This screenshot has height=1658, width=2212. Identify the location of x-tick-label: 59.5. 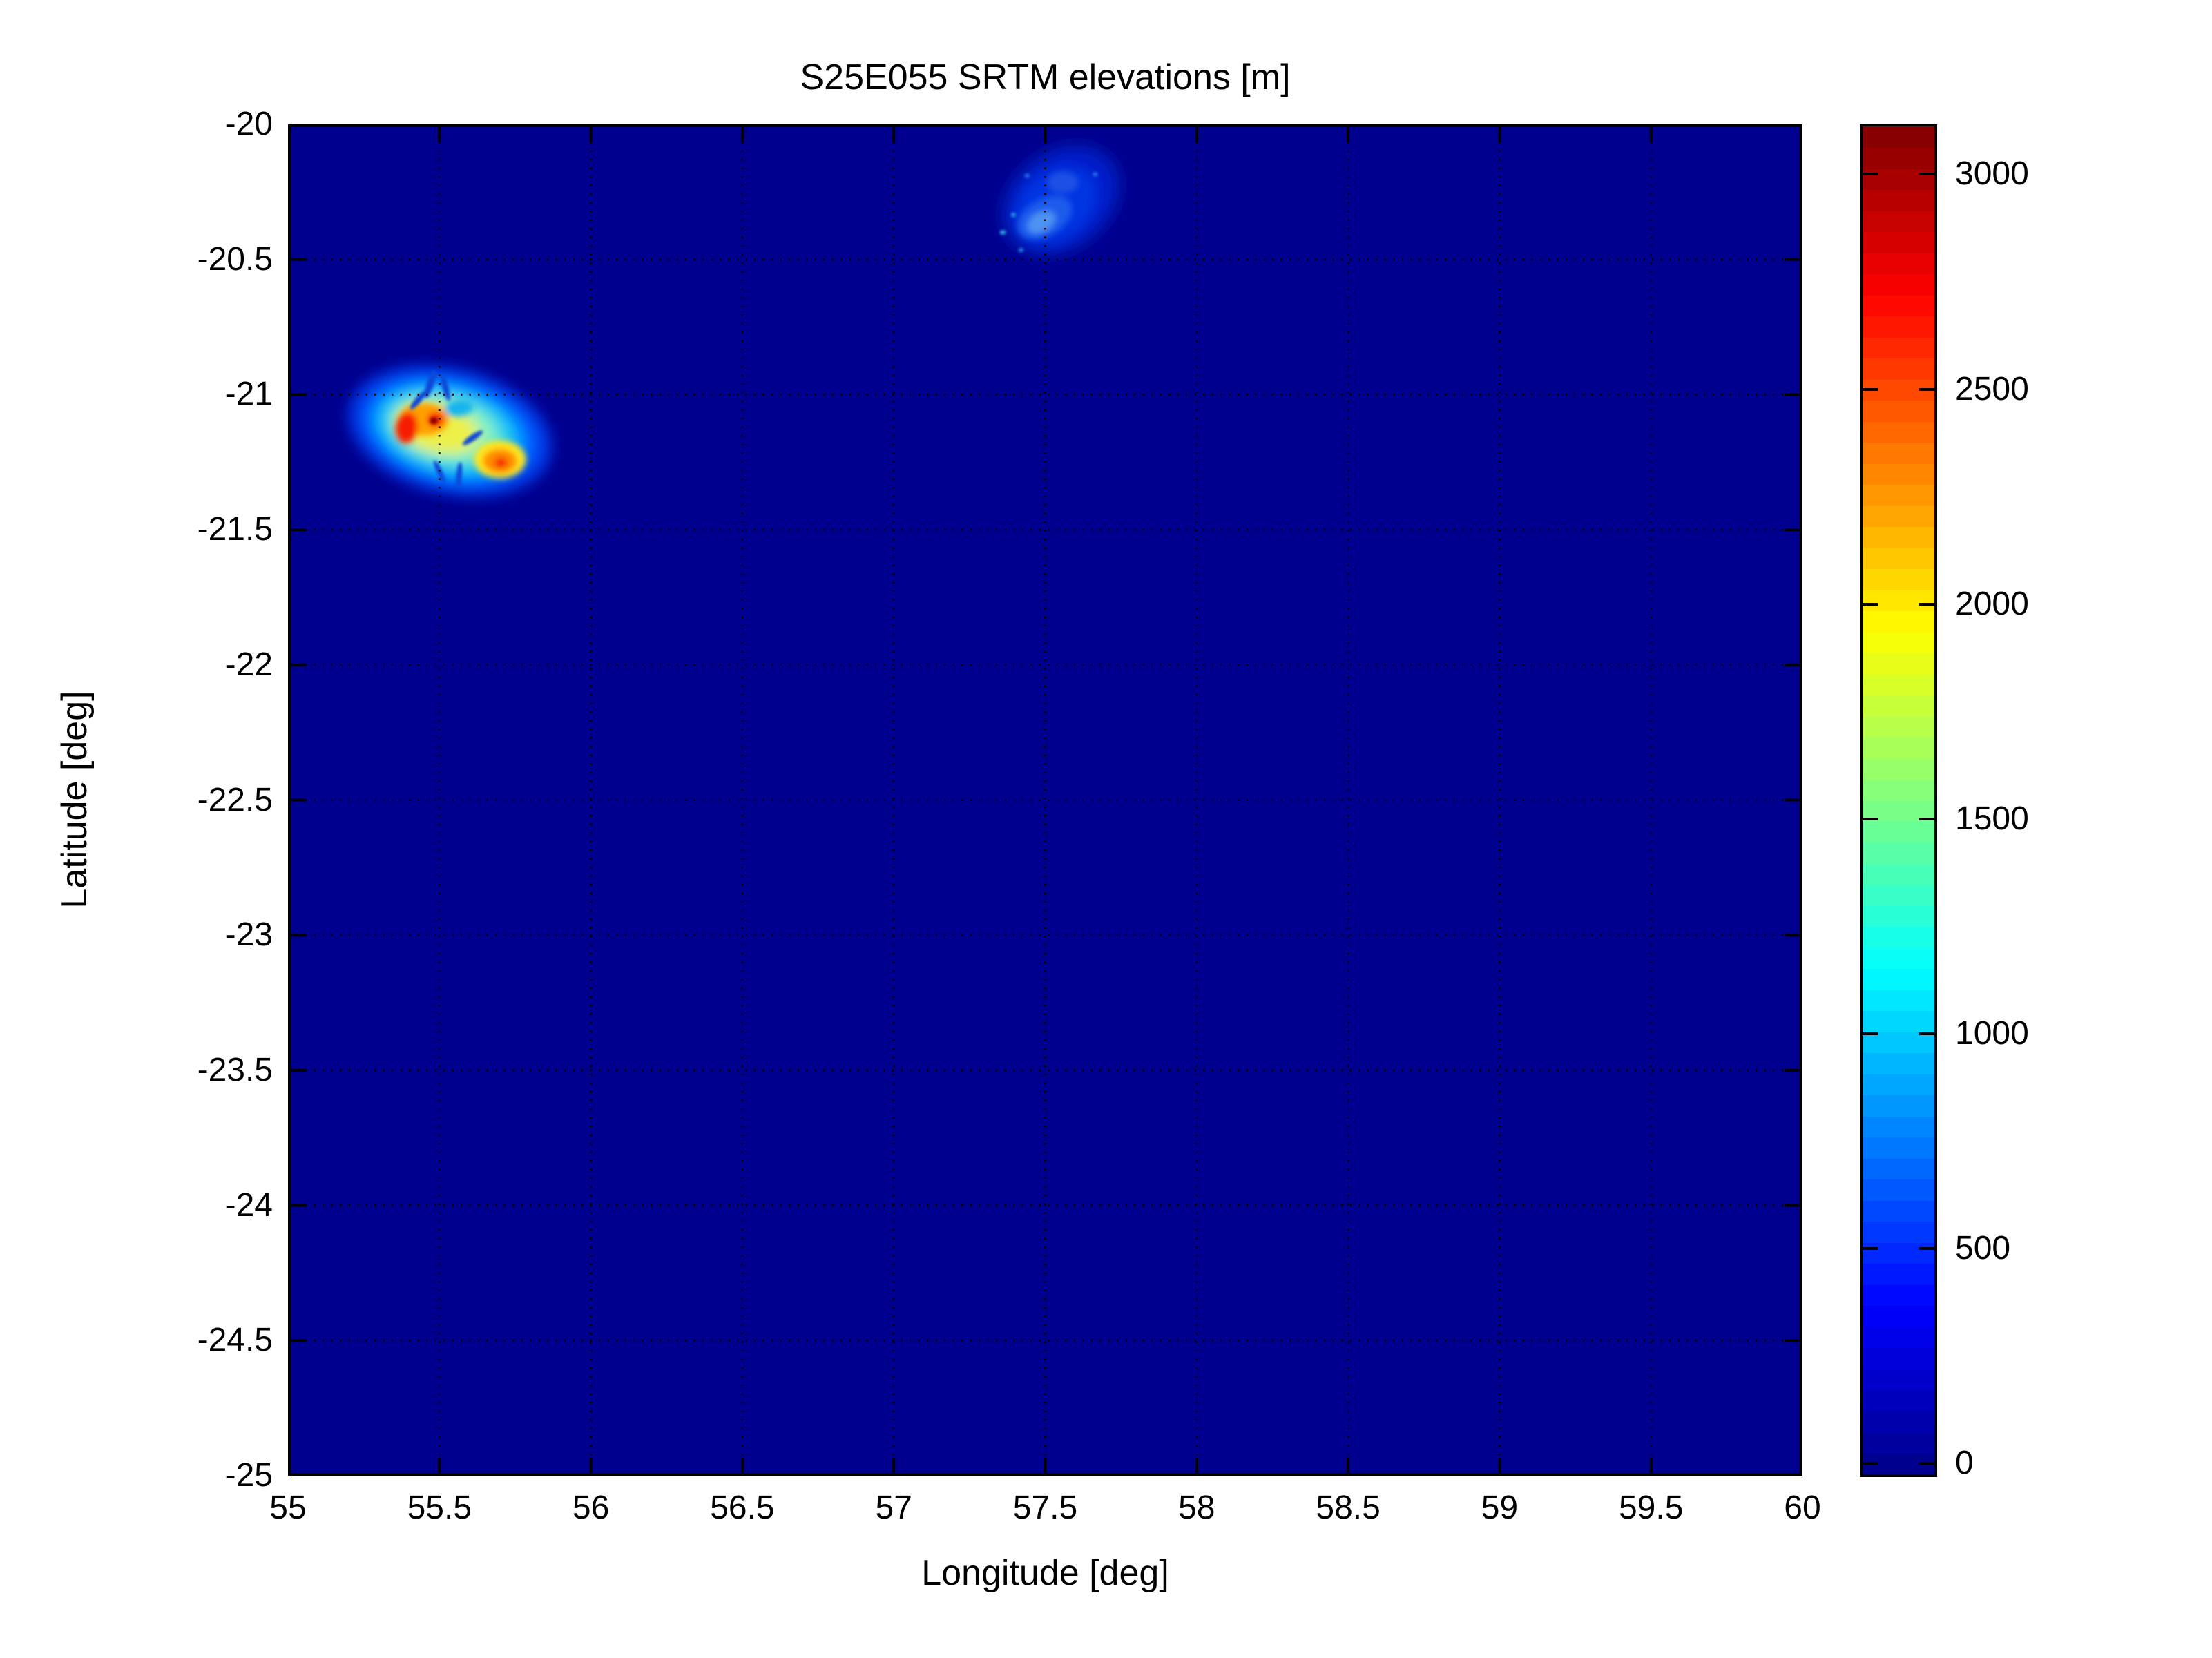
(1651, 1508).